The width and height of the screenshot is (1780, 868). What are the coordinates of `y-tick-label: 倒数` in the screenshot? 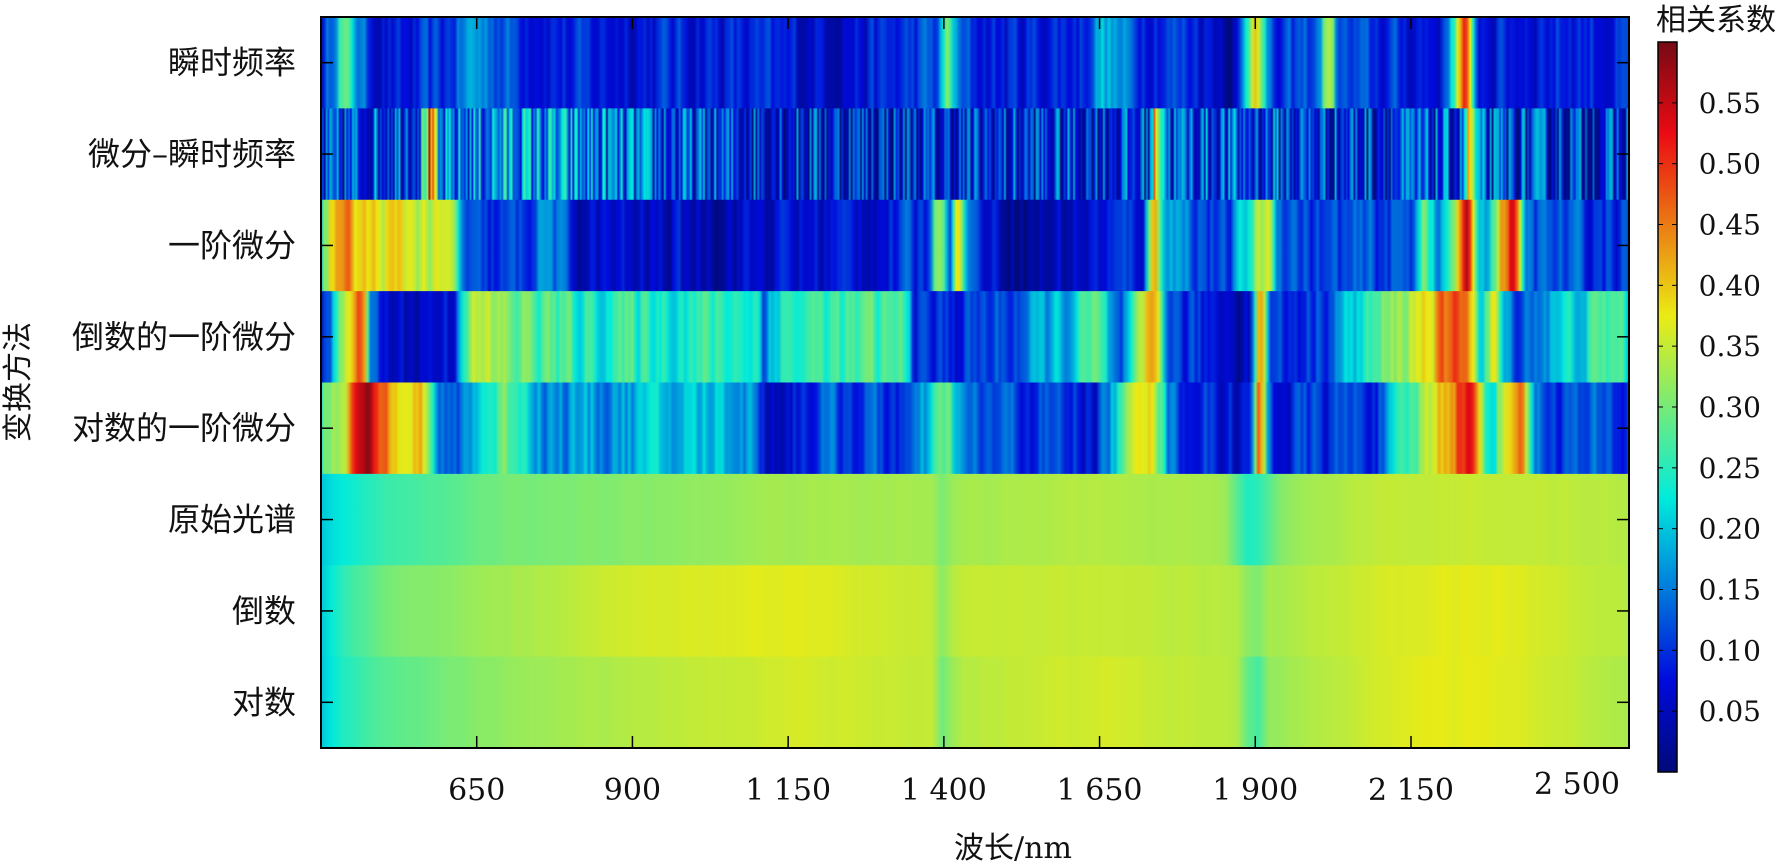 It's located at (264, 611).